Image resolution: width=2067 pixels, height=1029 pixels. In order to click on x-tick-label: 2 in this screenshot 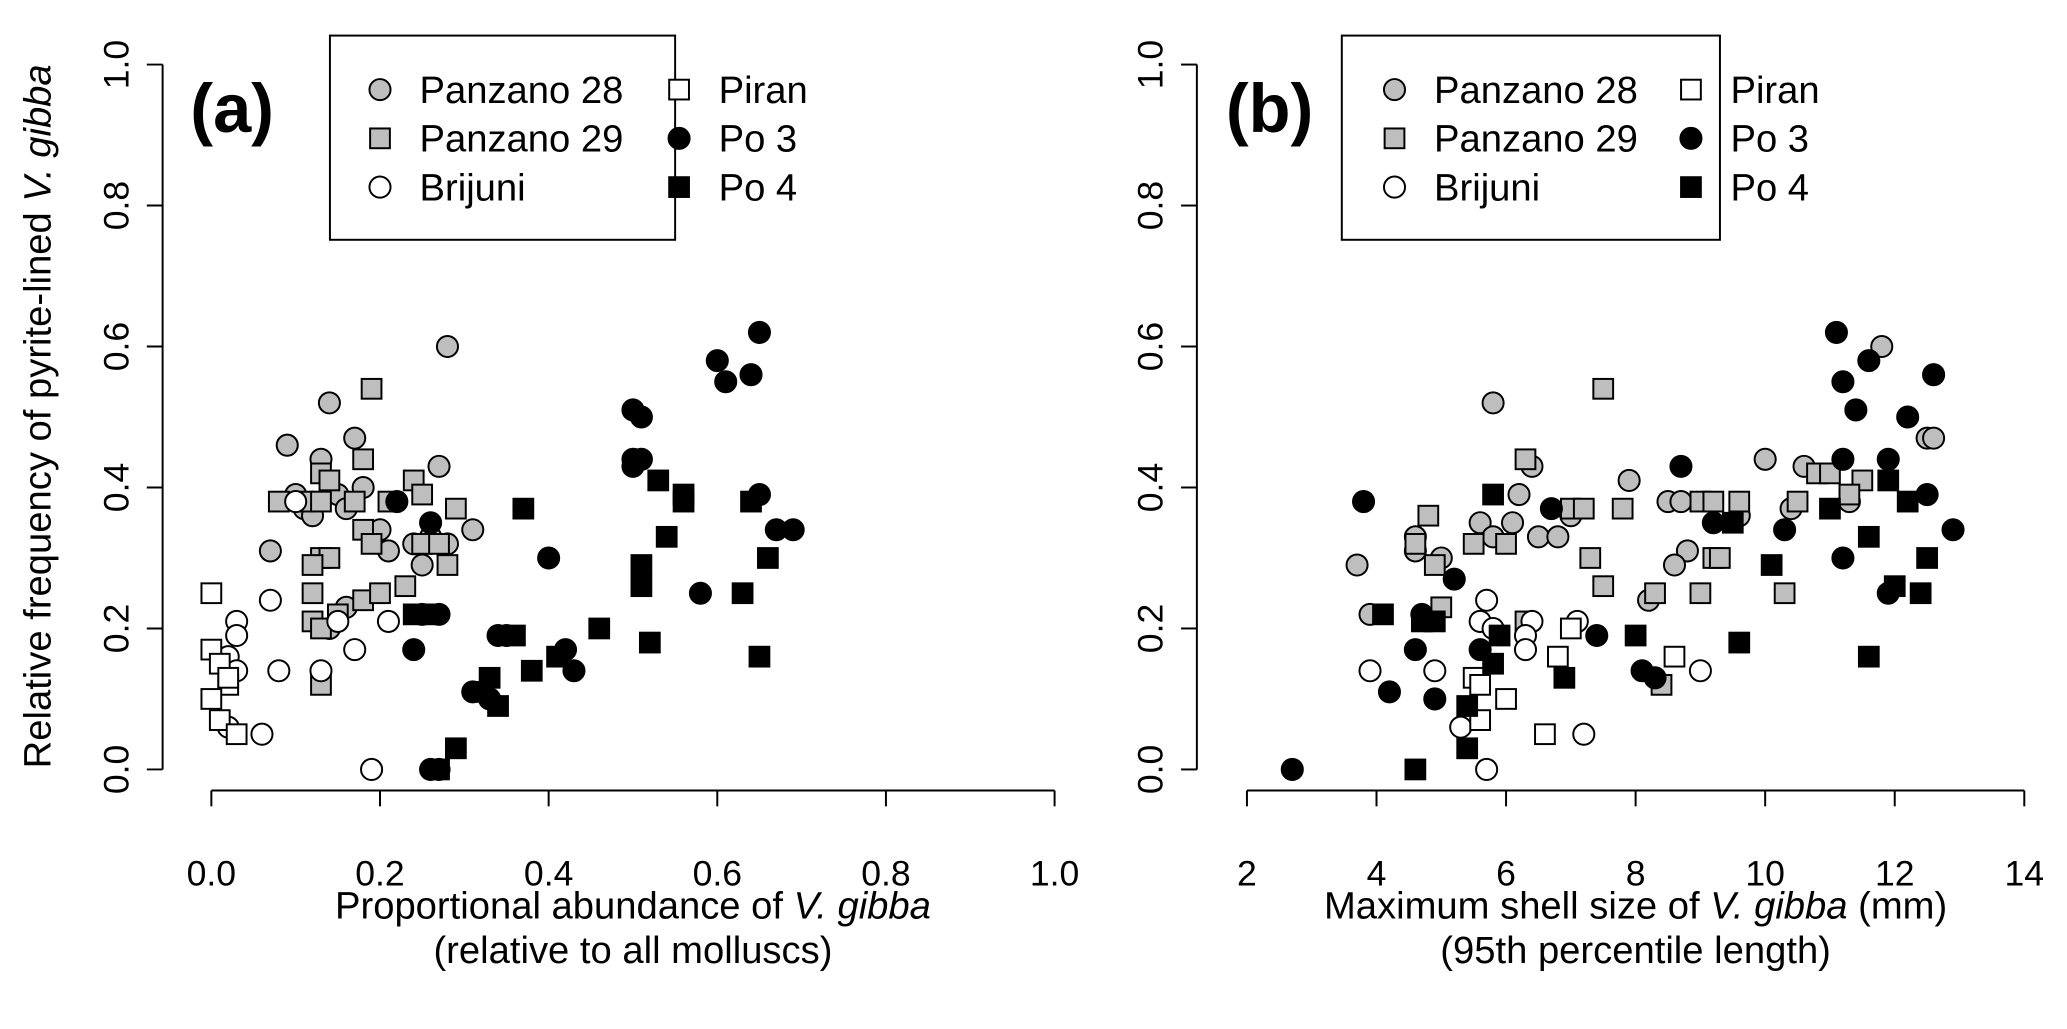, I will do `click(1247, 873)`.